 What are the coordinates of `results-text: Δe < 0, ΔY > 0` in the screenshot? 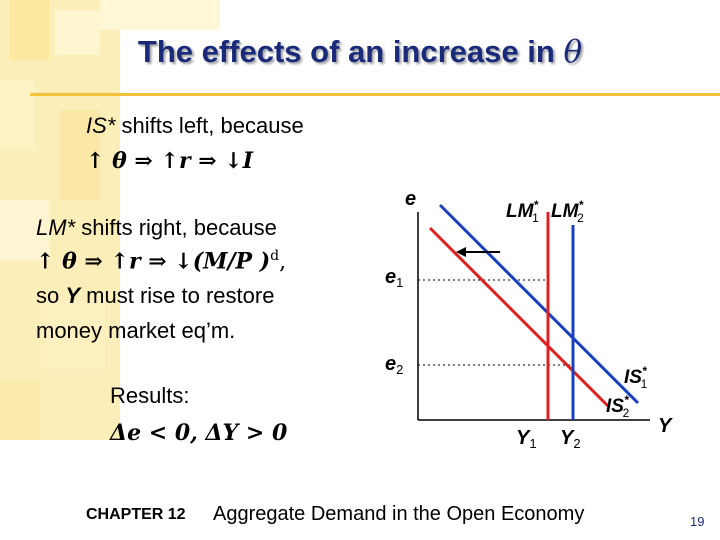 It's located at (199, 433).